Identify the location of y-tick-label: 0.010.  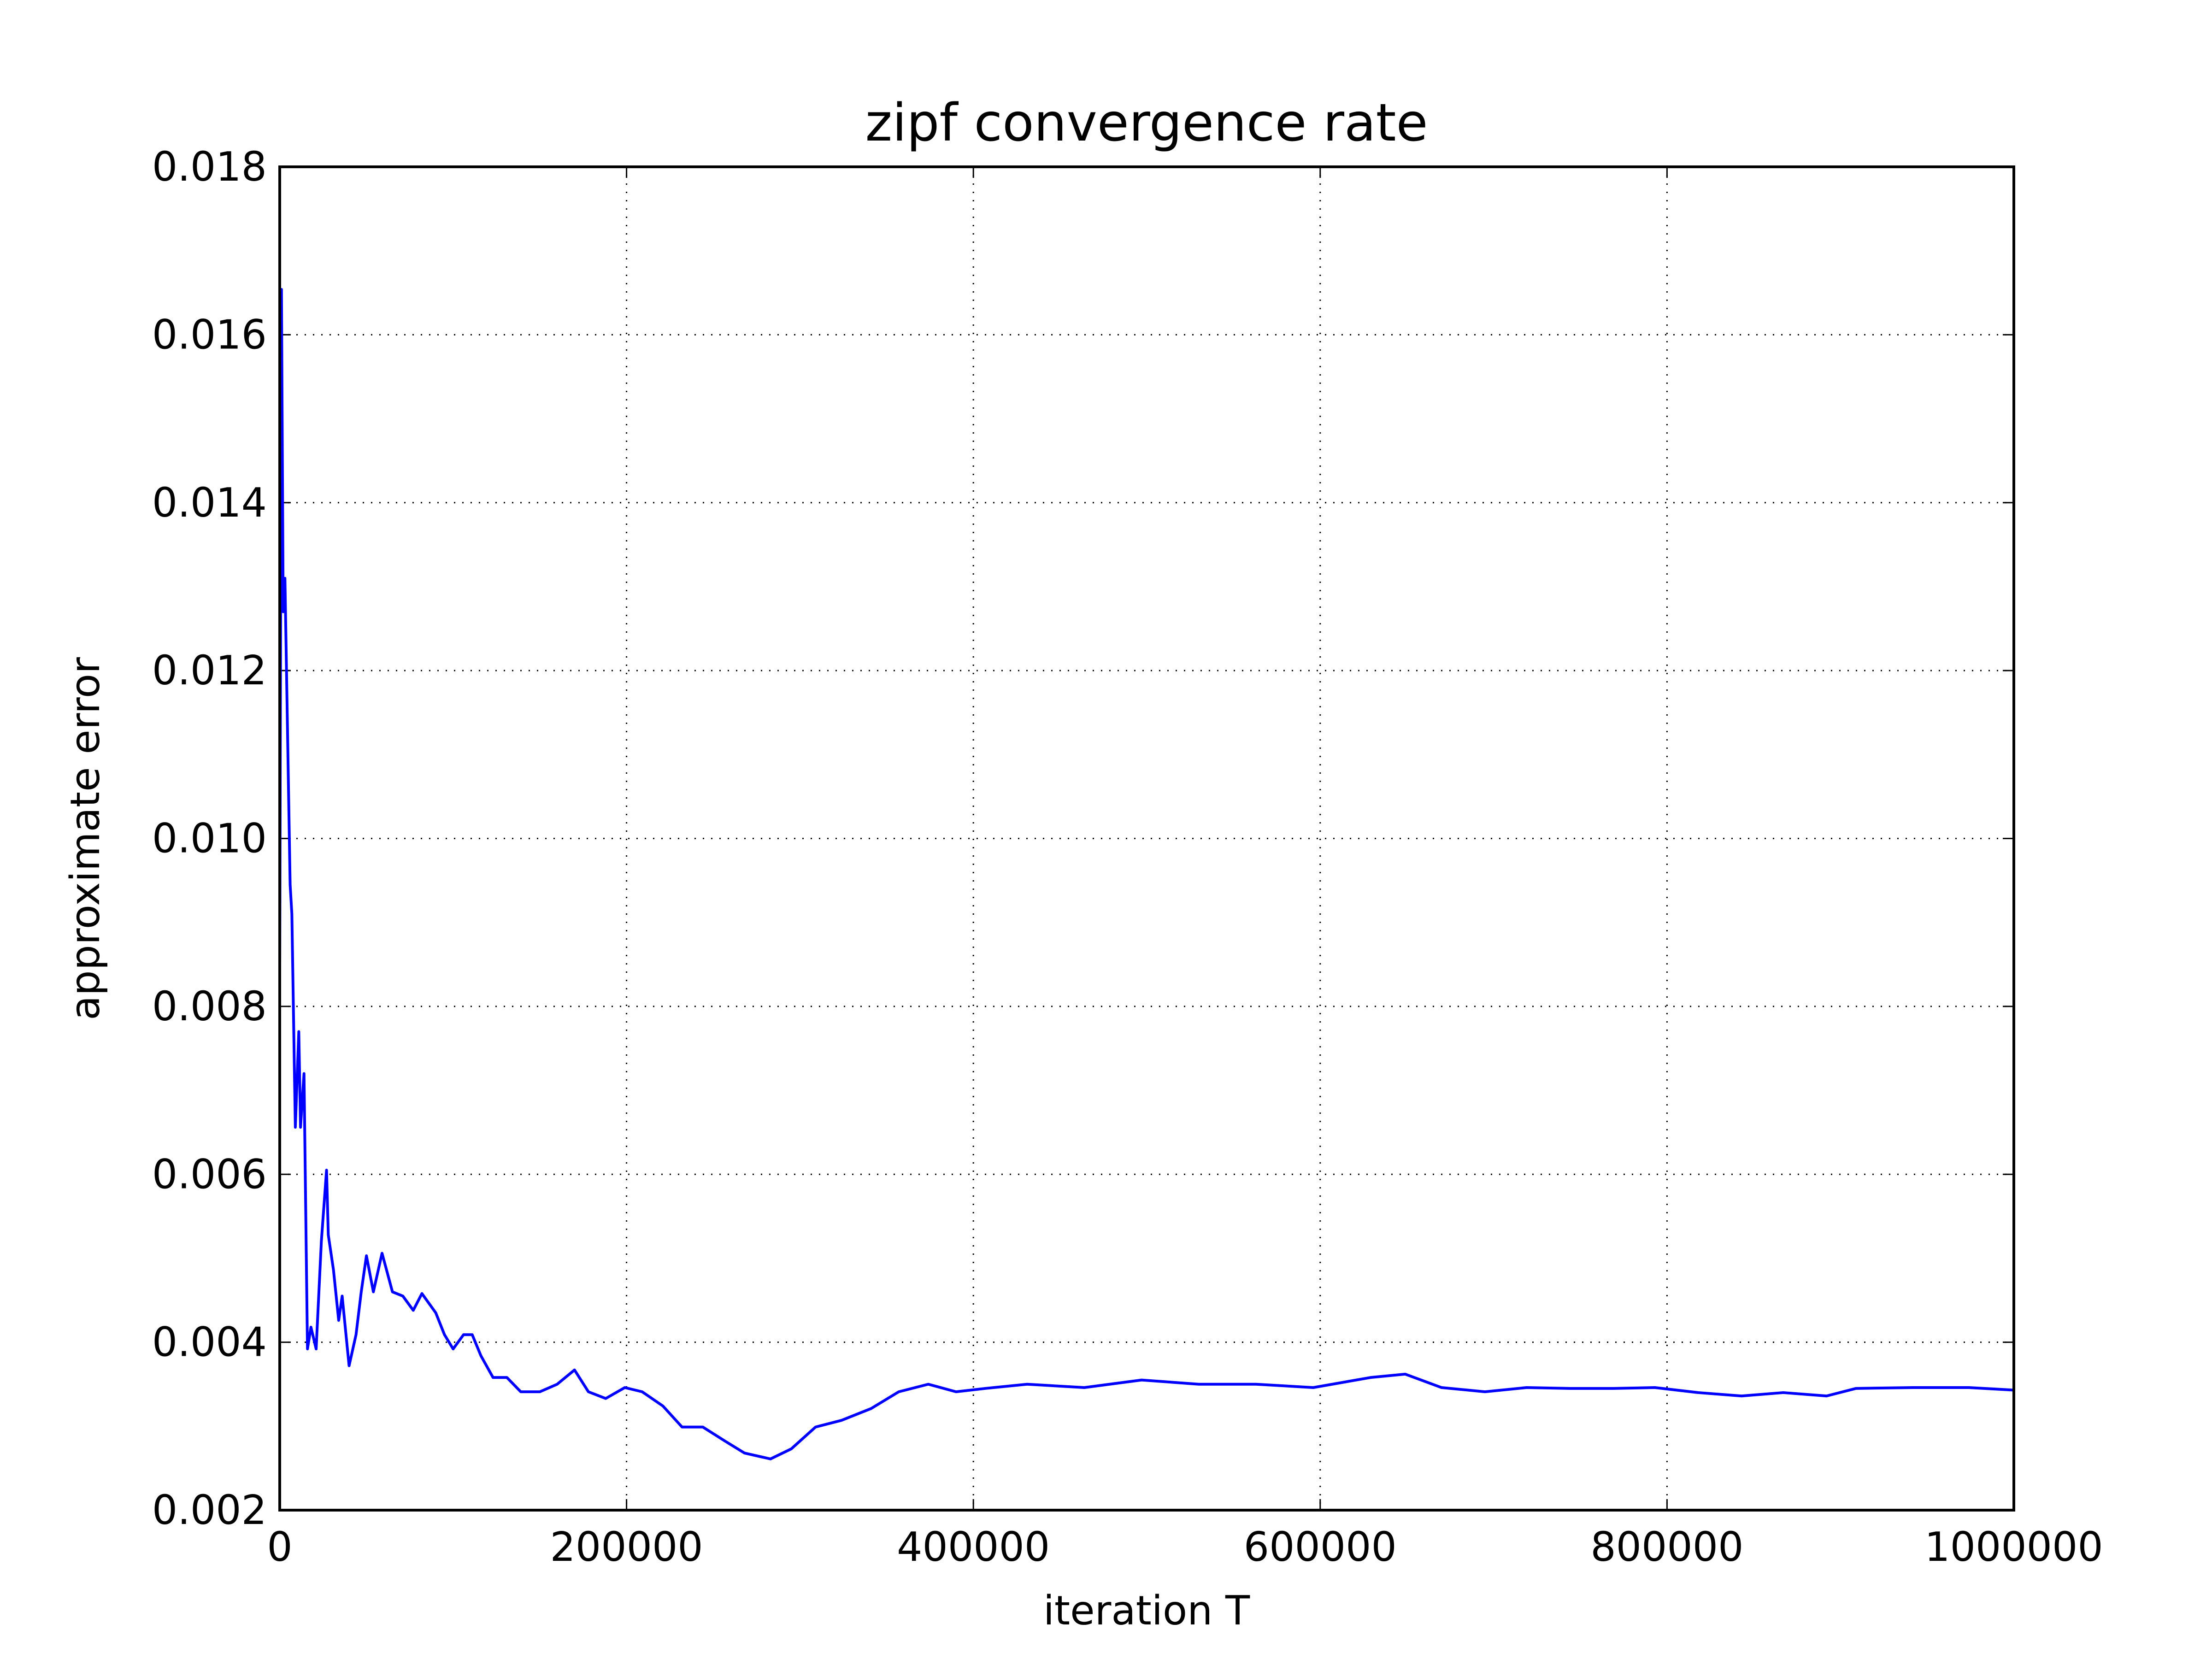
(209, 838).